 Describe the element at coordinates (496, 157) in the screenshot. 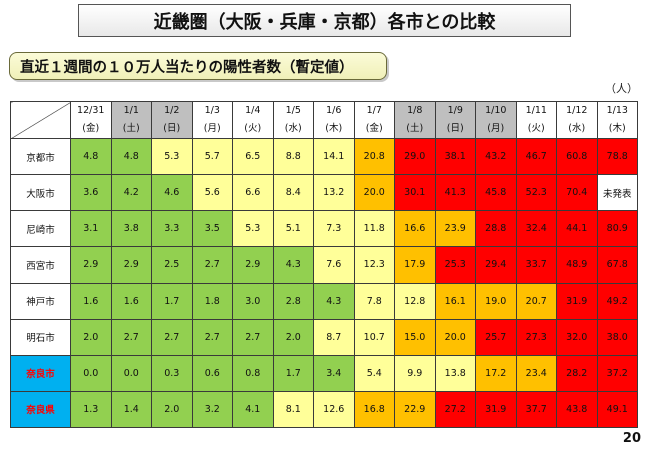

I see `value-cell: 43.2` at that location.